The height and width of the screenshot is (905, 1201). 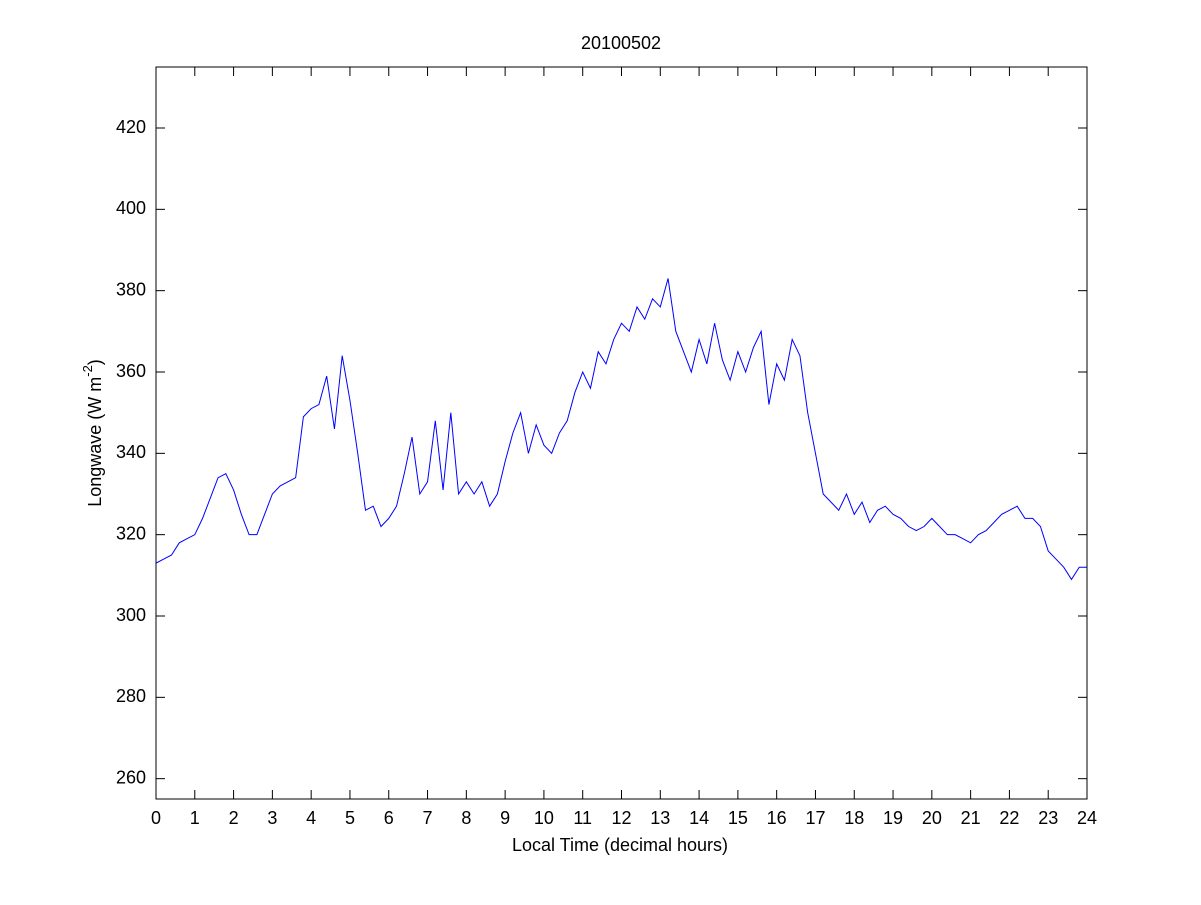 I want to click on y-tick-label: 280, so click(x=131, y=696).